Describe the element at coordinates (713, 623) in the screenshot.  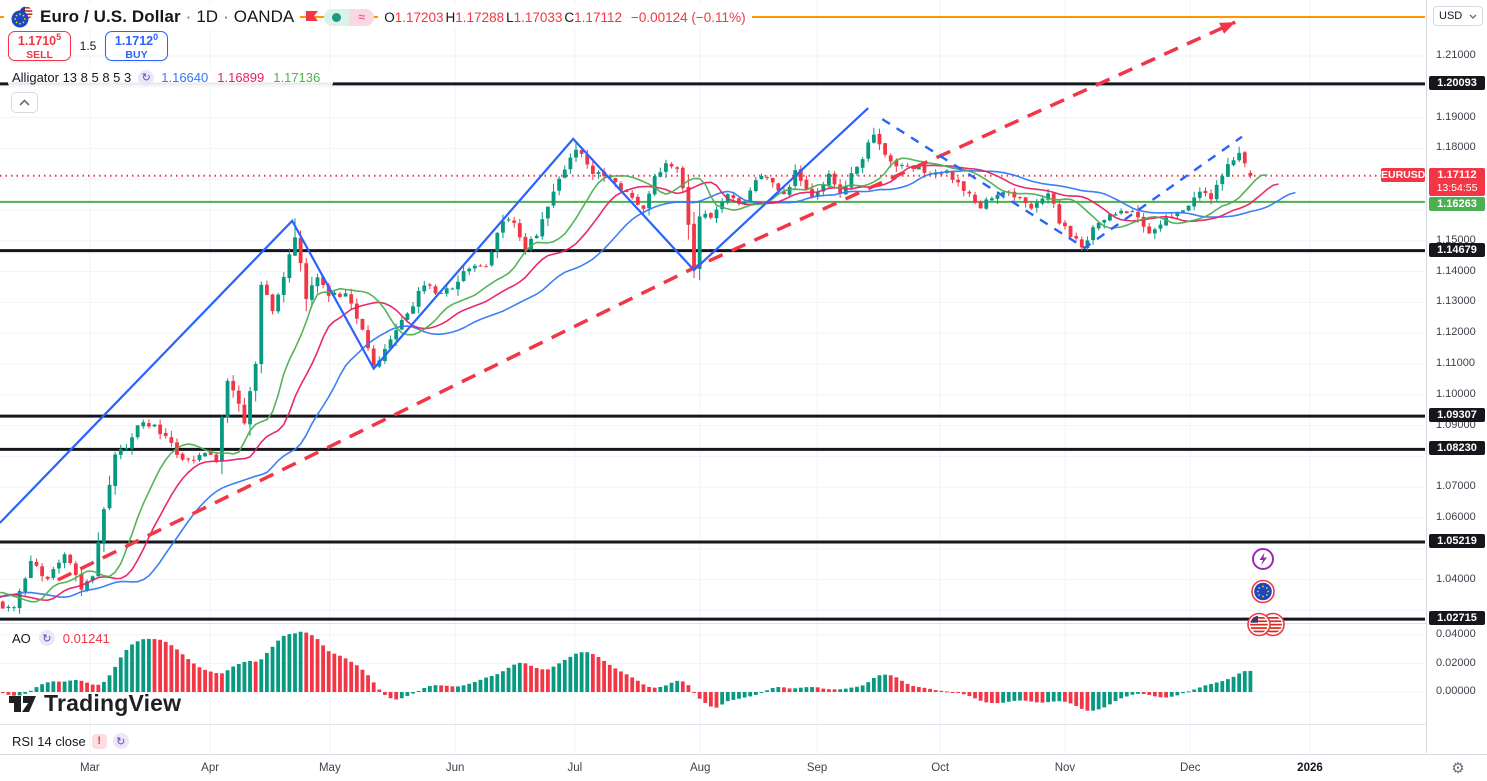
I see `pane-separator-main-ao` at that location.